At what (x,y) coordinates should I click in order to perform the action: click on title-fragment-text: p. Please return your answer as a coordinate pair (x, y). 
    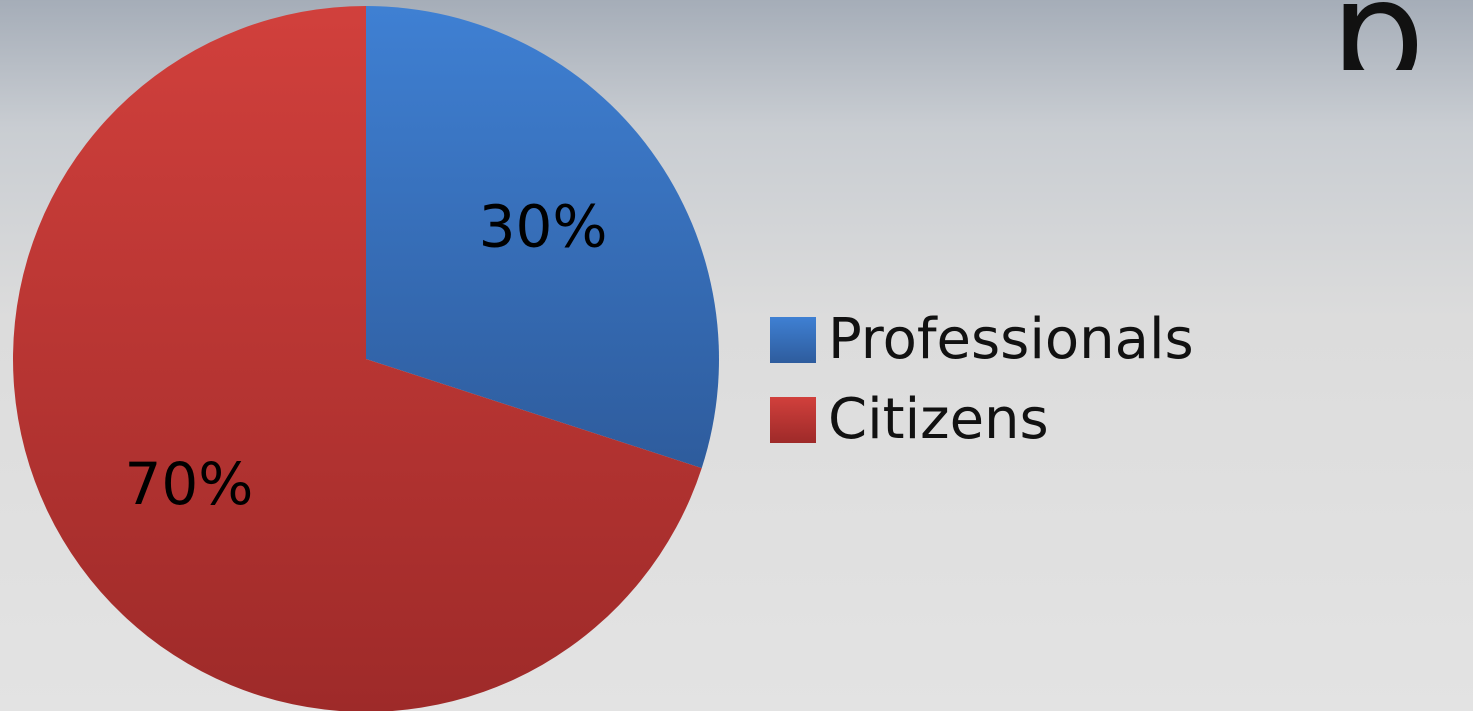
    Looking at the image, I should click on (1377, 35).